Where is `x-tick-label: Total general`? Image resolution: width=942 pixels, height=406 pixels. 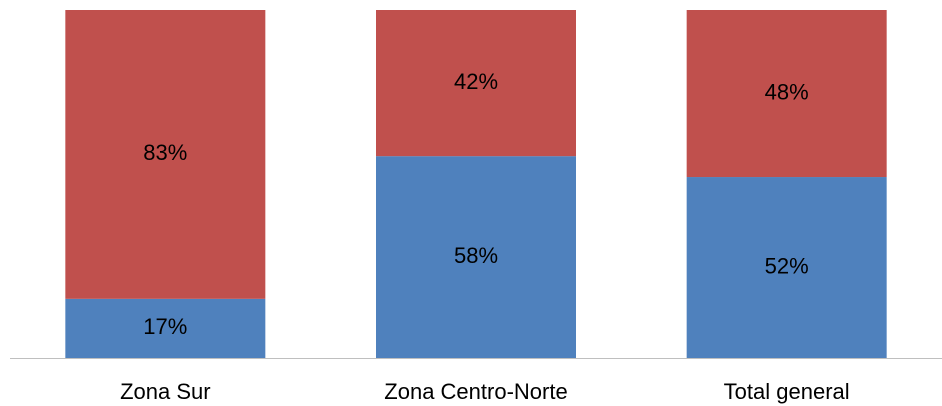 x-tick-label: Total general is located at coordinates (787, 391).